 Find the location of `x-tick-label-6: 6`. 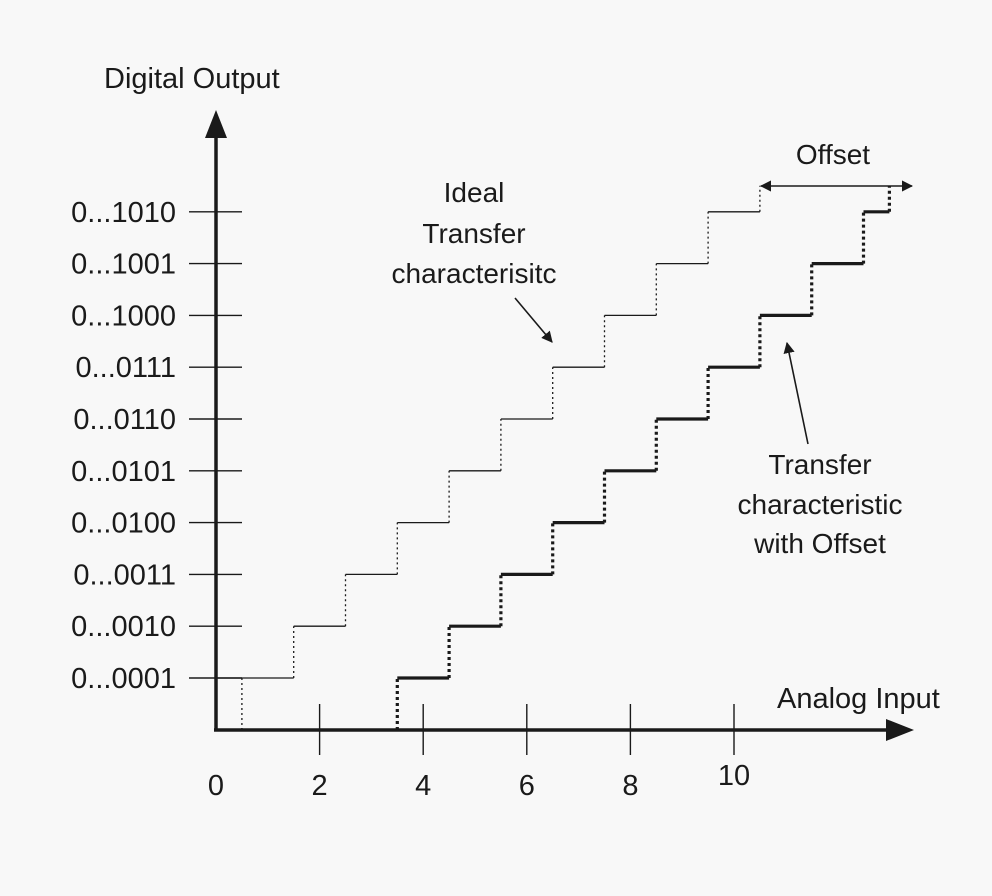

x-tick-label-6: 6 is located at coordinates (527, 786).